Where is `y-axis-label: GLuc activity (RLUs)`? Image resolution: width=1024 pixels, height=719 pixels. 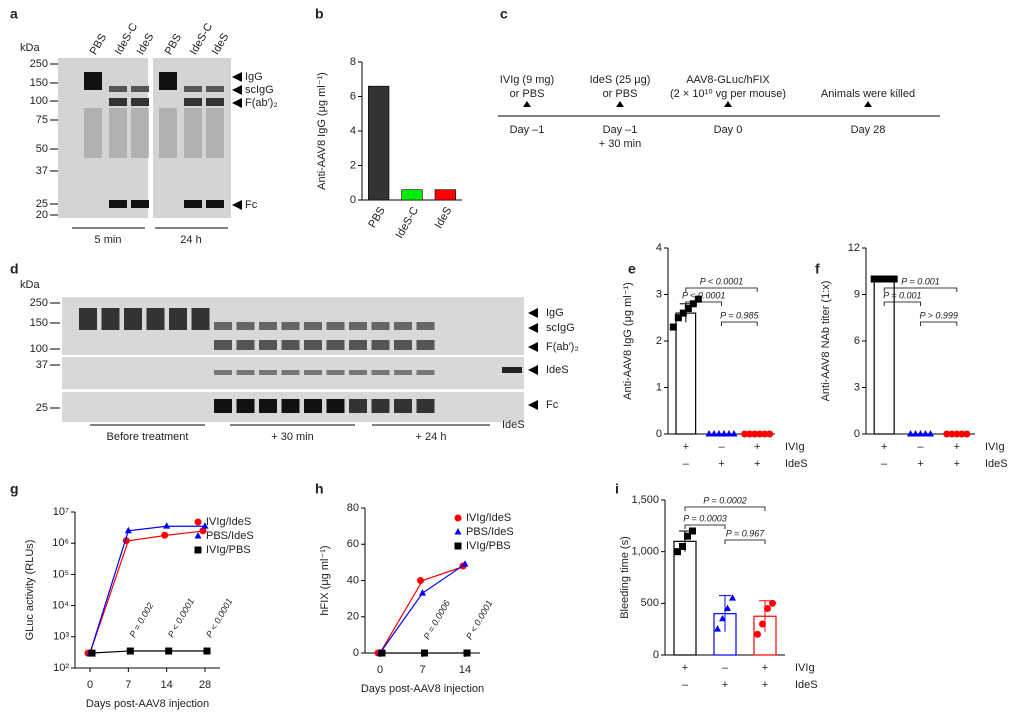
y-axis-label: GLuc activity (RLUs) is located at coordinates (30, 590).